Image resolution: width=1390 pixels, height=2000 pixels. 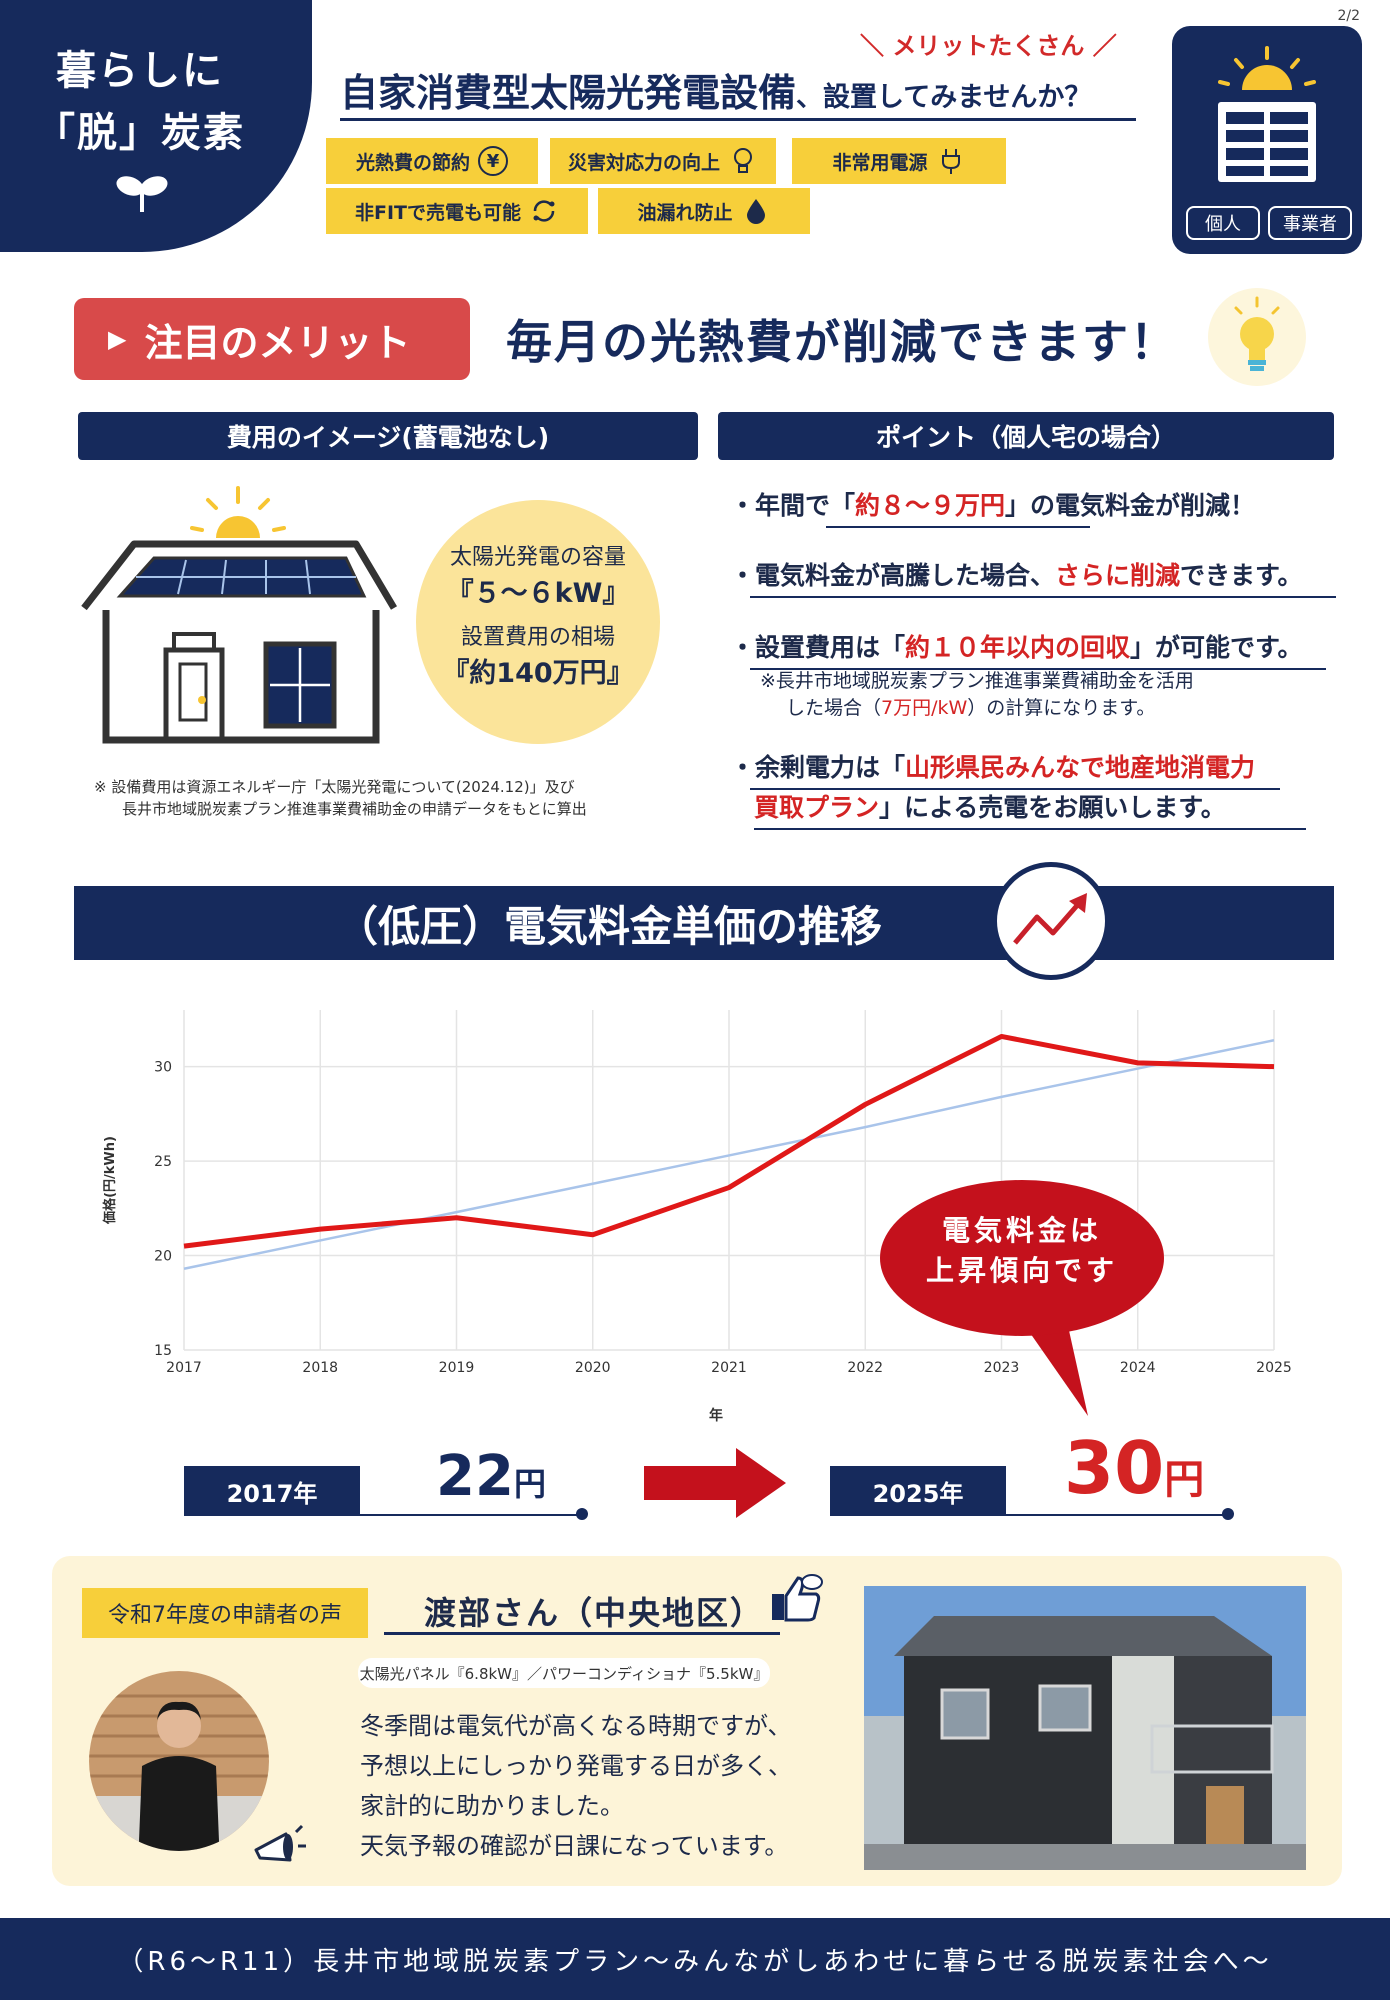 I want to click on from-price: 22円, so click(x=491, y=1476).